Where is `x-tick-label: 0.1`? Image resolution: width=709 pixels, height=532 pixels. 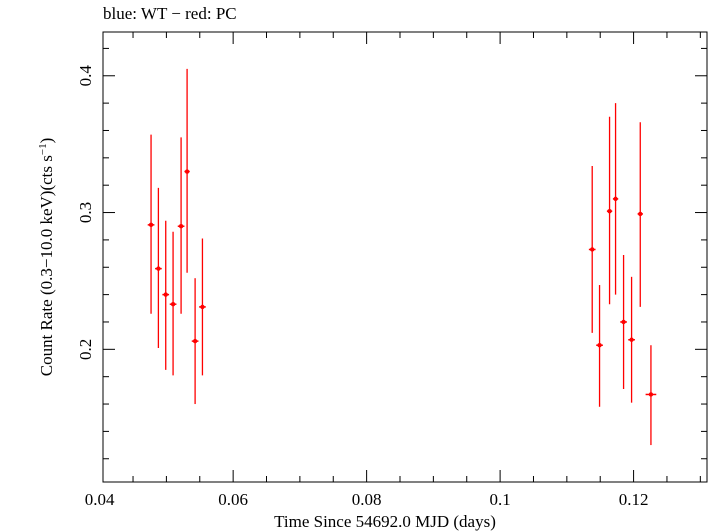 x-tick-label: 0.1 is located at coordinates (499, 499).